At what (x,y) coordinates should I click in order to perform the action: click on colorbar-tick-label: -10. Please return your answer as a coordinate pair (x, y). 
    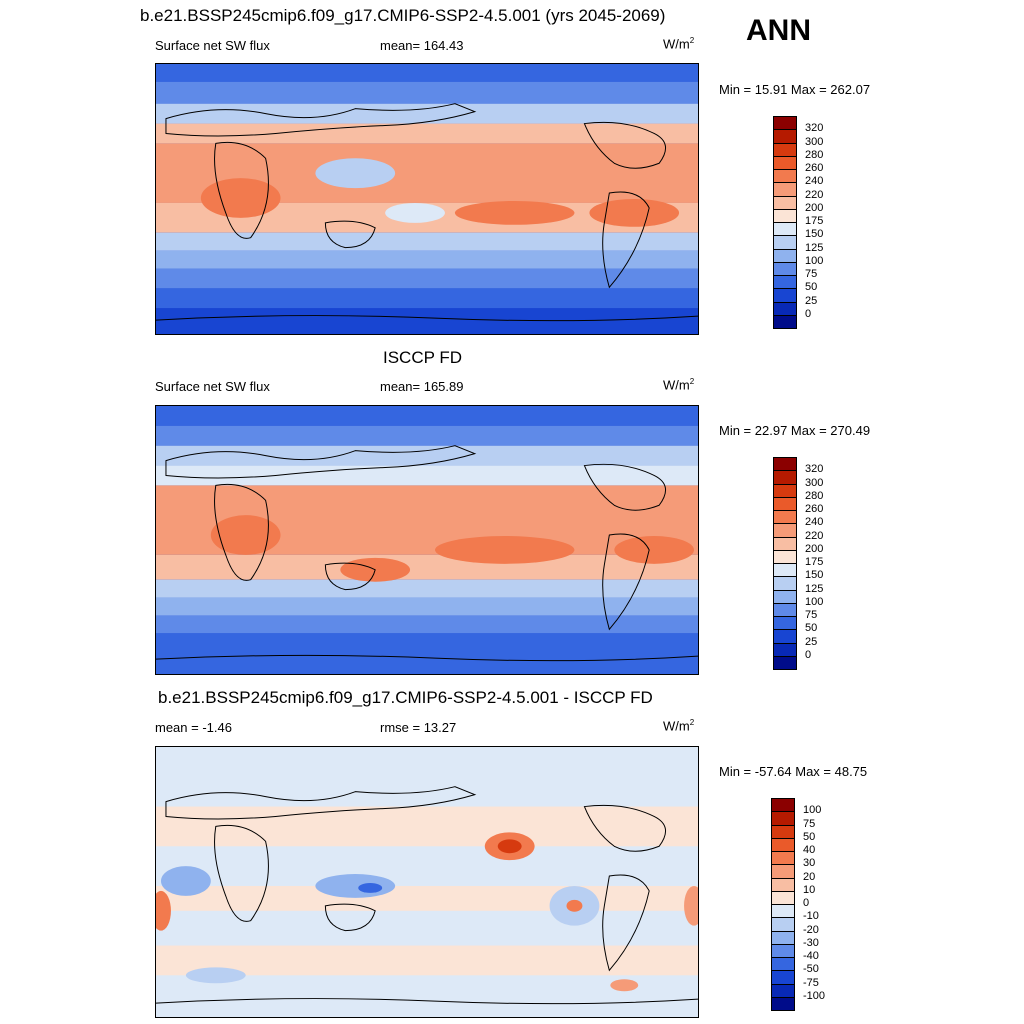
    Looking at the image, I should click on (811, 916).